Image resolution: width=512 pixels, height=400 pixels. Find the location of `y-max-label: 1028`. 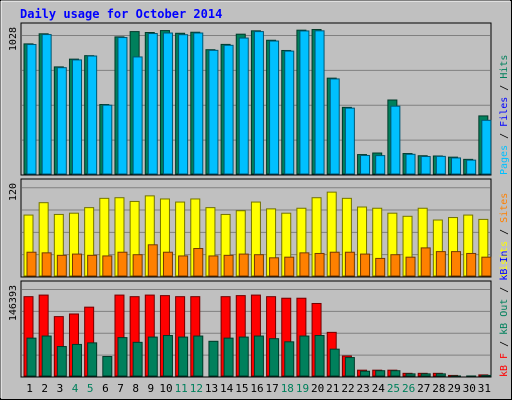

y-max-label: 1028 is located at coordinates (13, 39).